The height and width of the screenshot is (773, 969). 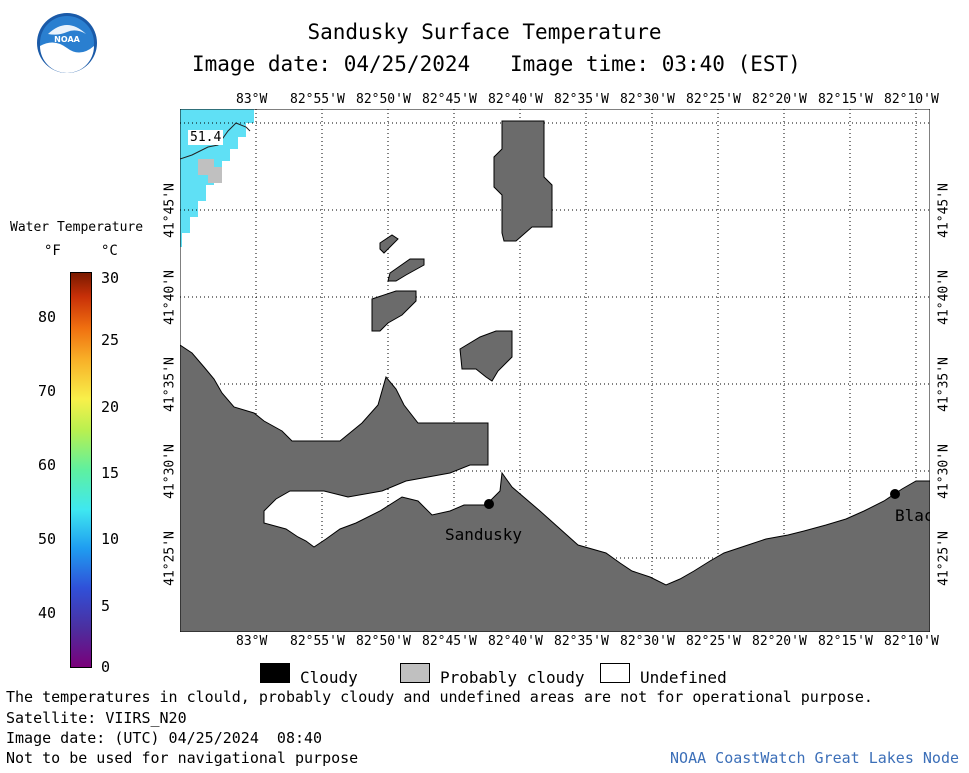 What do you see at coordinates (895, 494) in the screenshot?
I see `blac-marker` at bounding box center [895, 494].